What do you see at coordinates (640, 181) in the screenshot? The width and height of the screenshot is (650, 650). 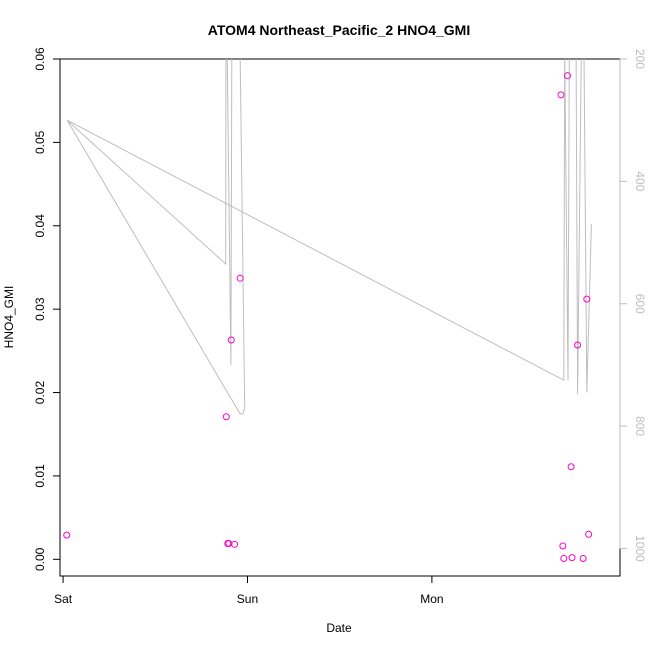 I see `y2-tick-label: 400` at bounding box center [640, 181].